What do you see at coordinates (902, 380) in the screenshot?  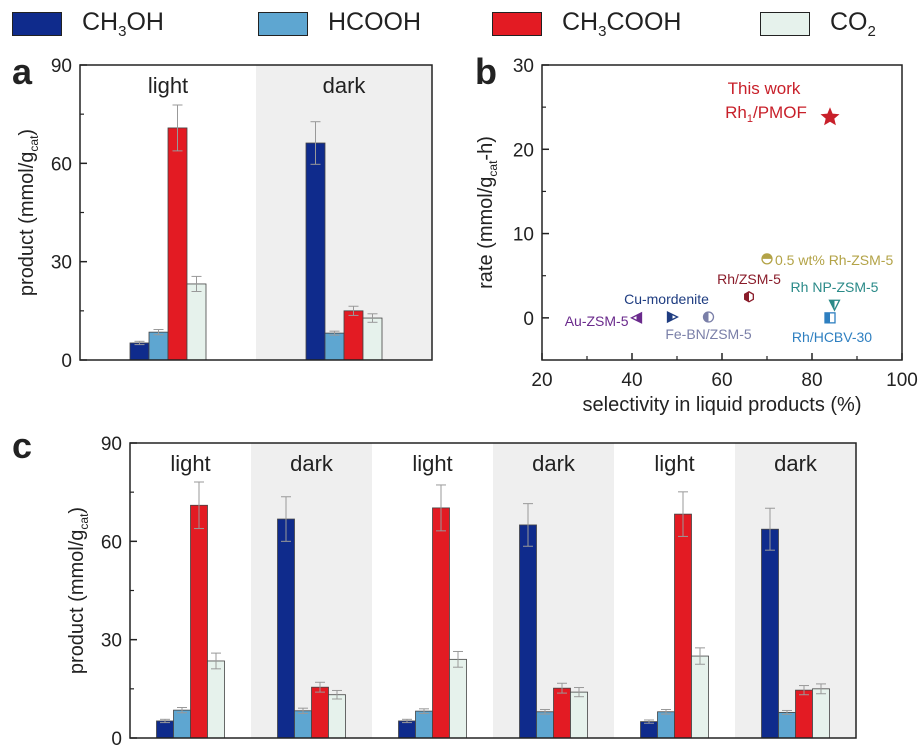 I see `x-tick-label: 100` at bounding box center [902, 380].